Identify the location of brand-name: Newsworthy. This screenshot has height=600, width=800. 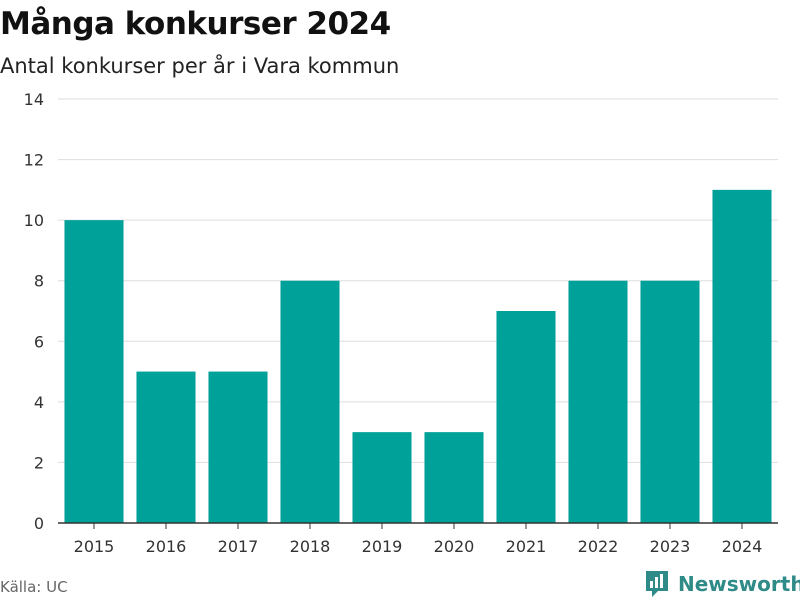
(739, 584).